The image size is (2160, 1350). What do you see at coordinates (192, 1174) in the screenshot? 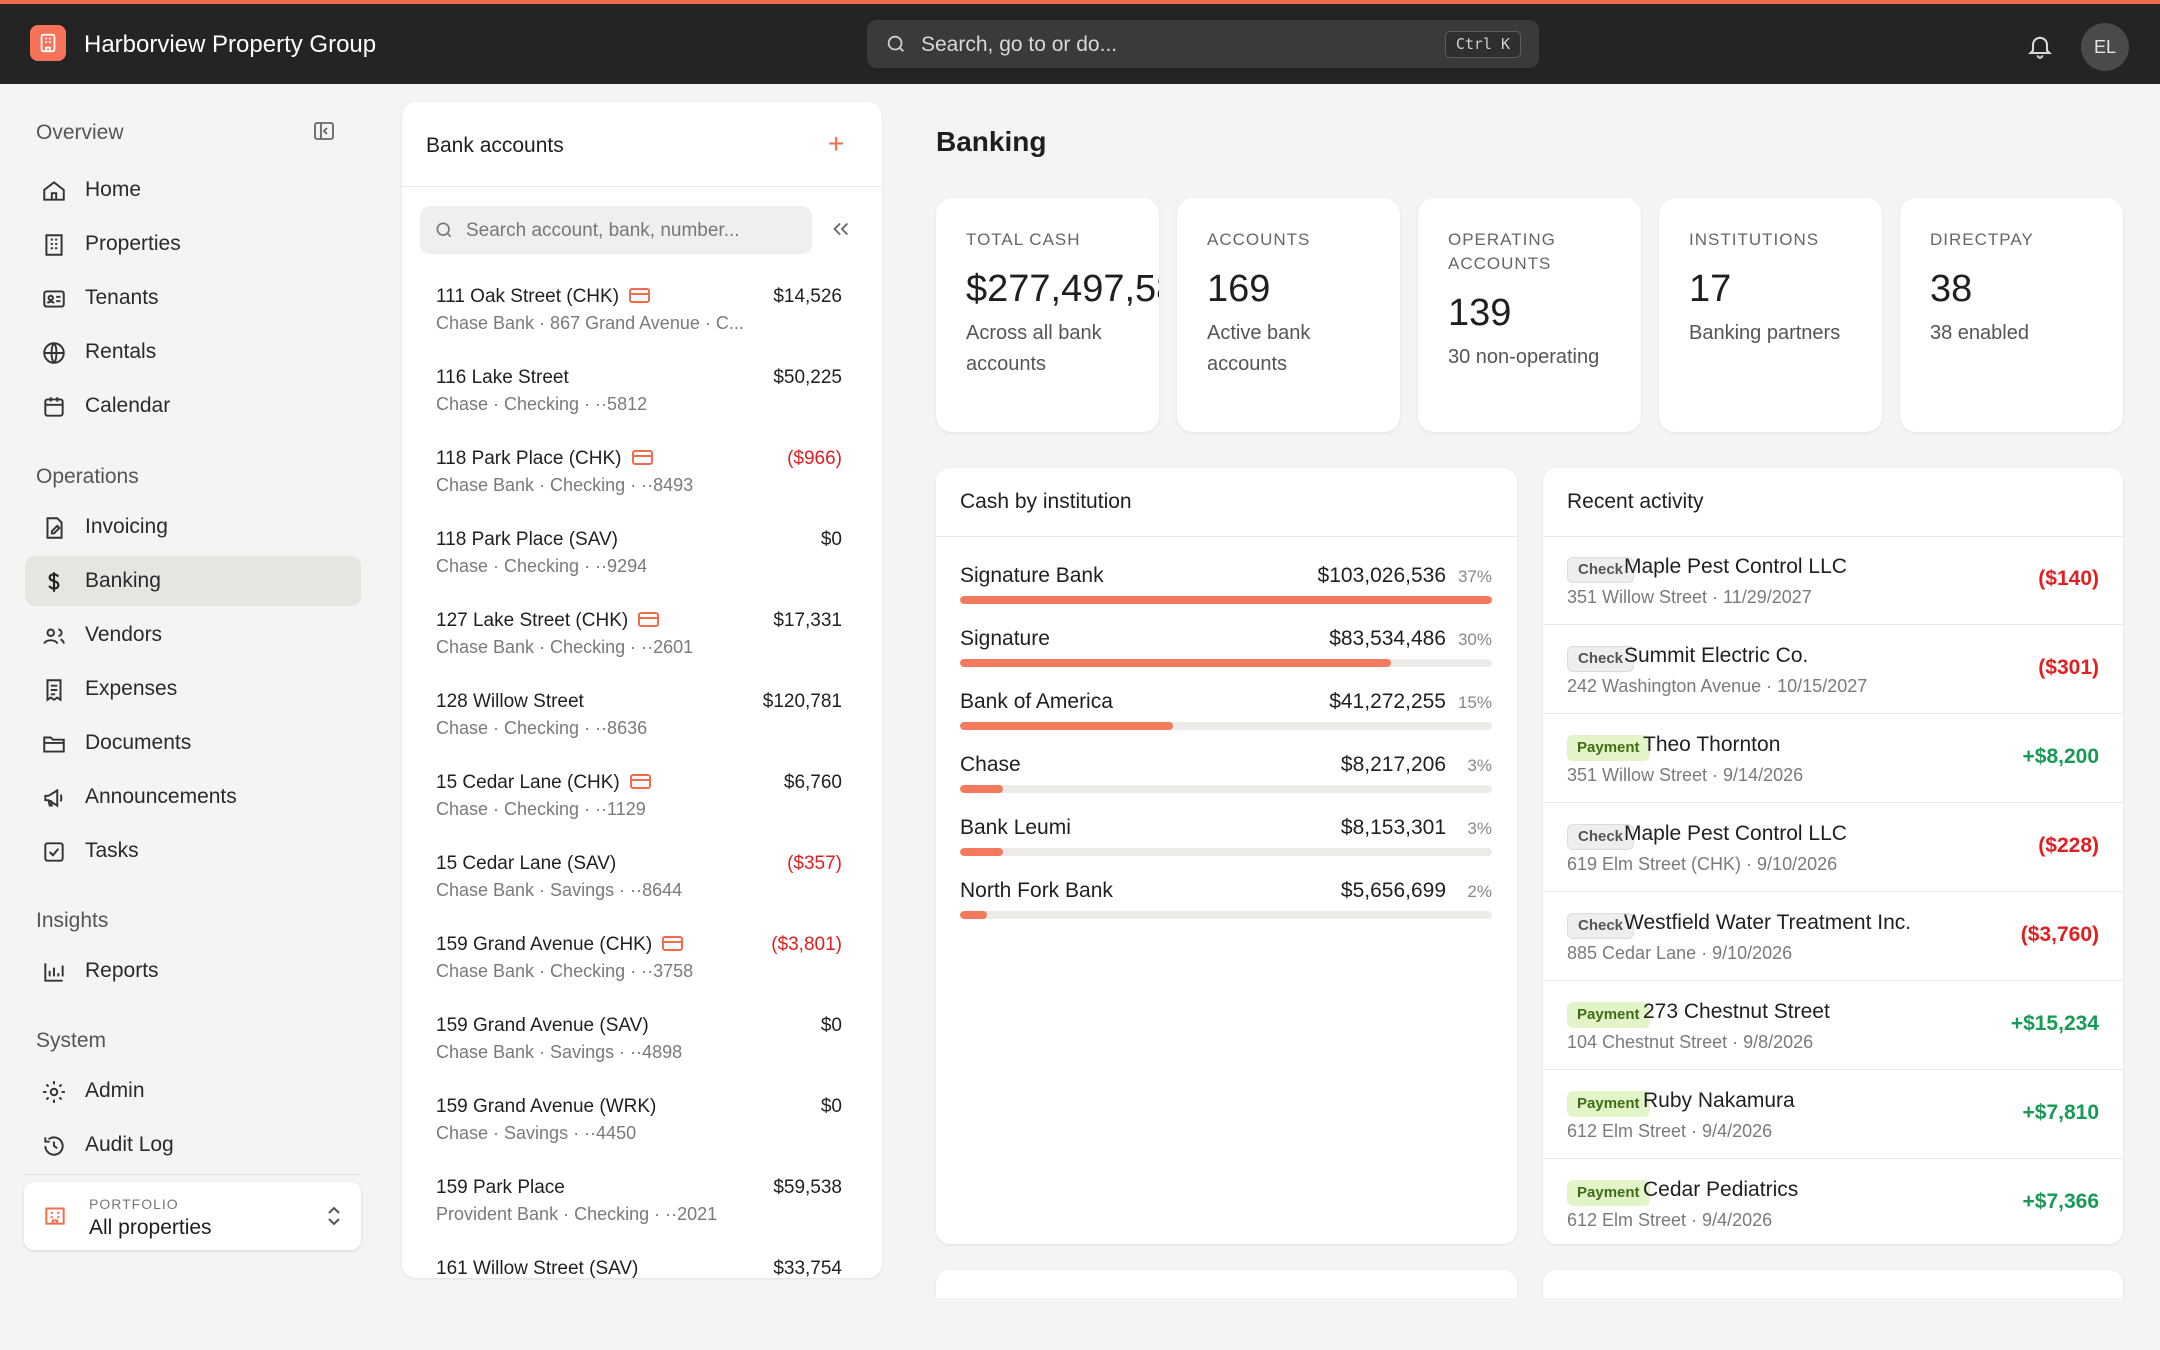
I see `sidebar-divider` at bounding box center [192, 1174].